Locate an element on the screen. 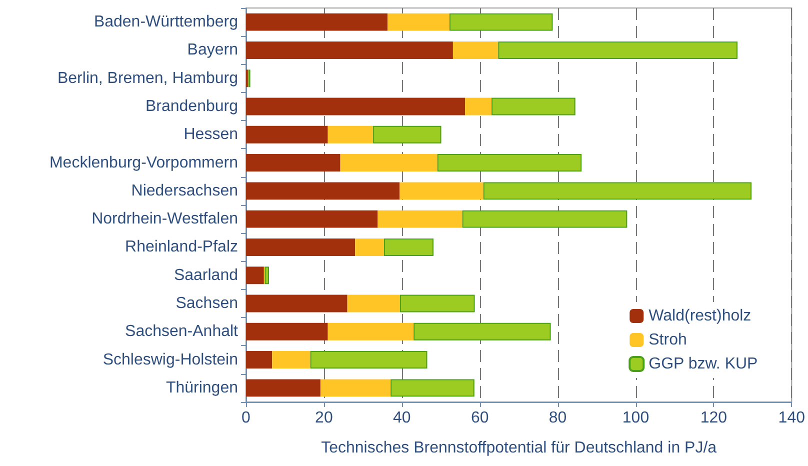 The width and height of the screenshot is (808, 466). y-tick-label: Rheinland-Pfalz is located at coordinates (181, 247).